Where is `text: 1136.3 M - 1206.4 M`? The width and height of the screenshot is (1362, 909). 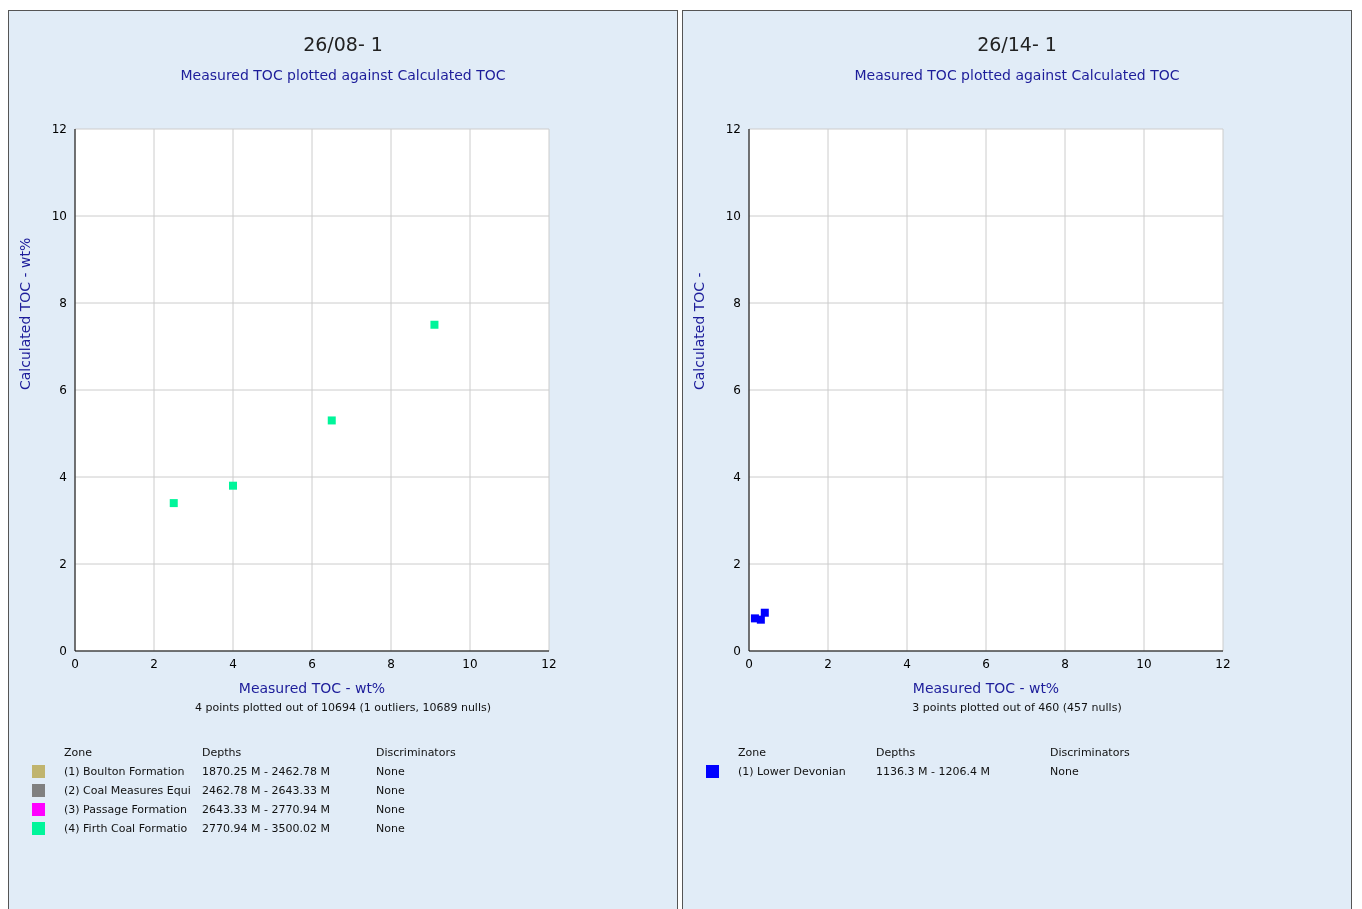
text: 1136.3 M - 1206.4 M is located at coordinates (933, 771).